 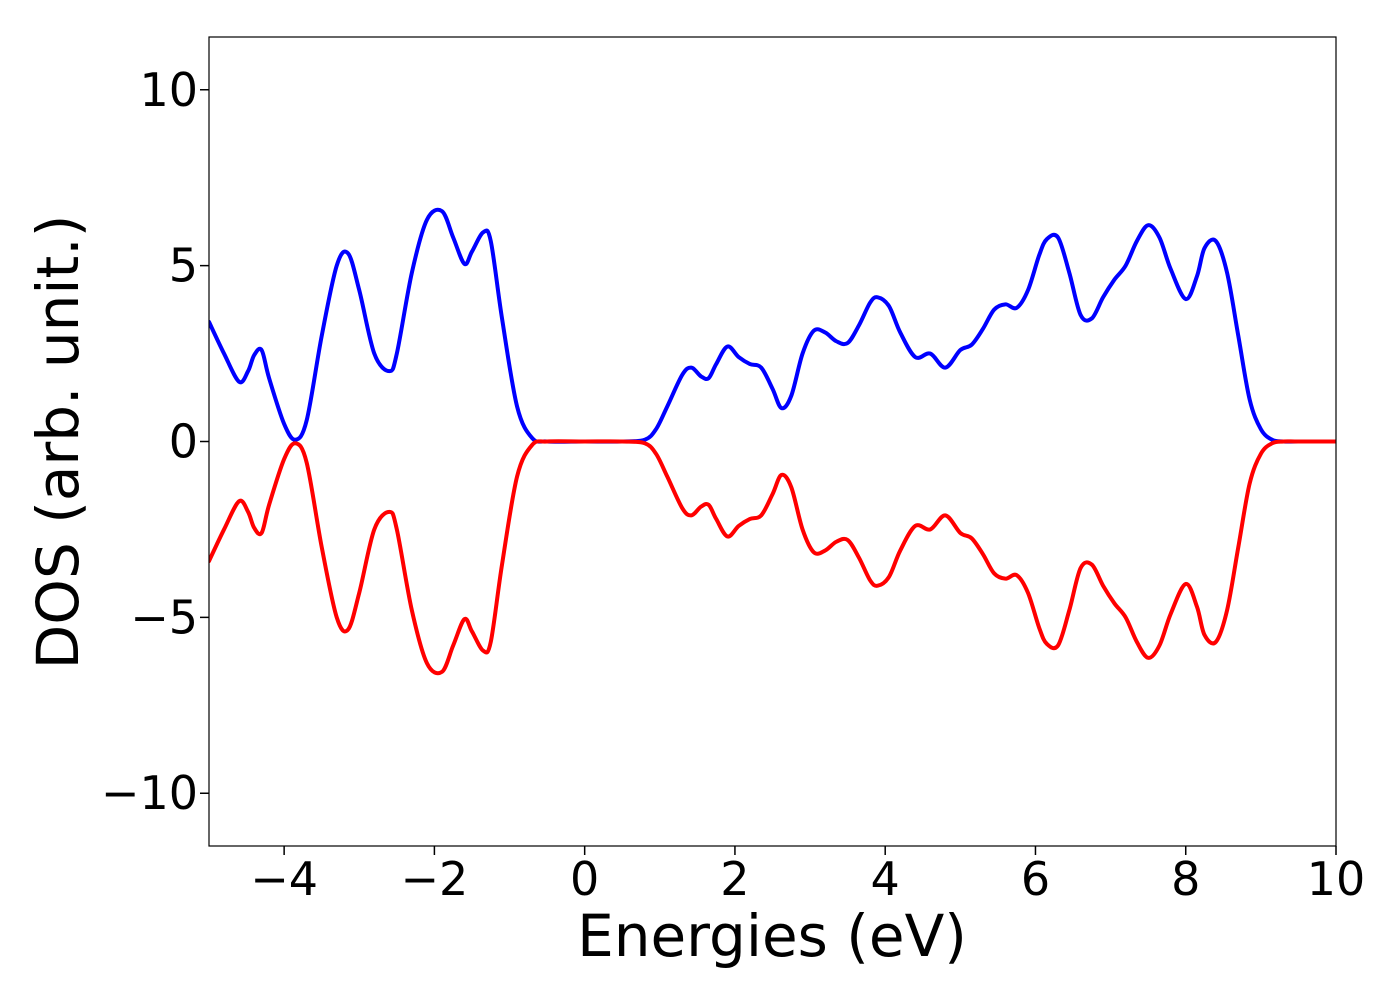 What do you see at coordinates (155, 441) in the screenshot?
I see `y-axis: −10 −5 0 5 10` at bounding box center [155, 441].